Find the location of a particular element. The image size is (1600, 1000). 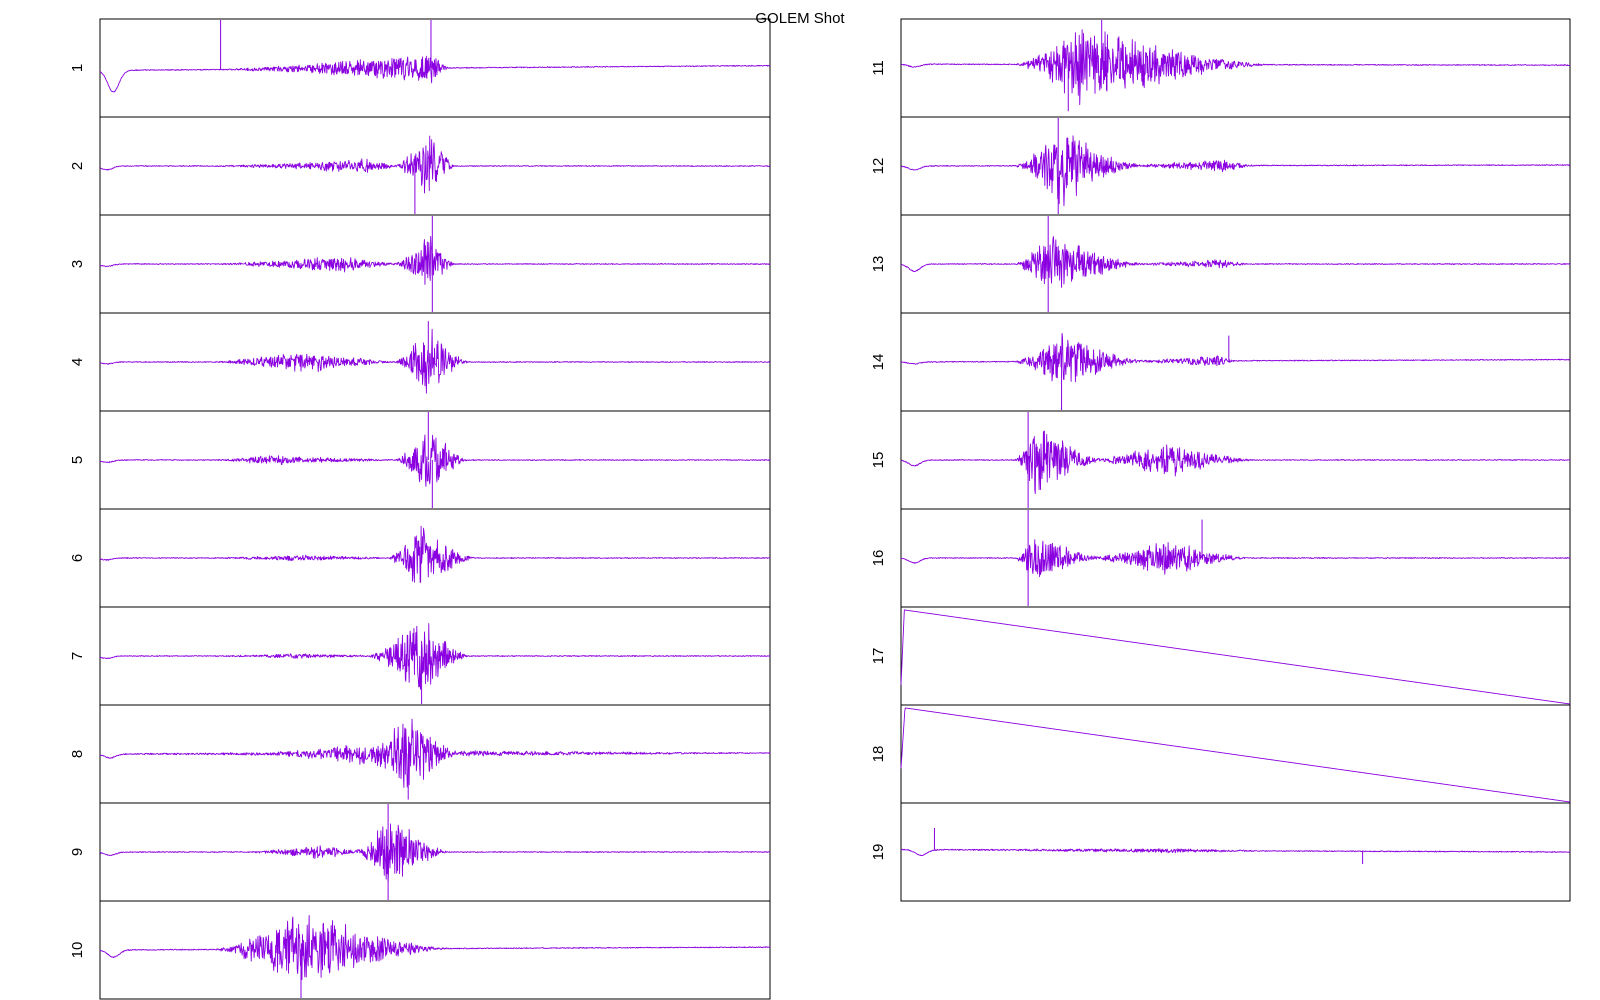

panel-16: 16 is located at coordinates (1220, 558).